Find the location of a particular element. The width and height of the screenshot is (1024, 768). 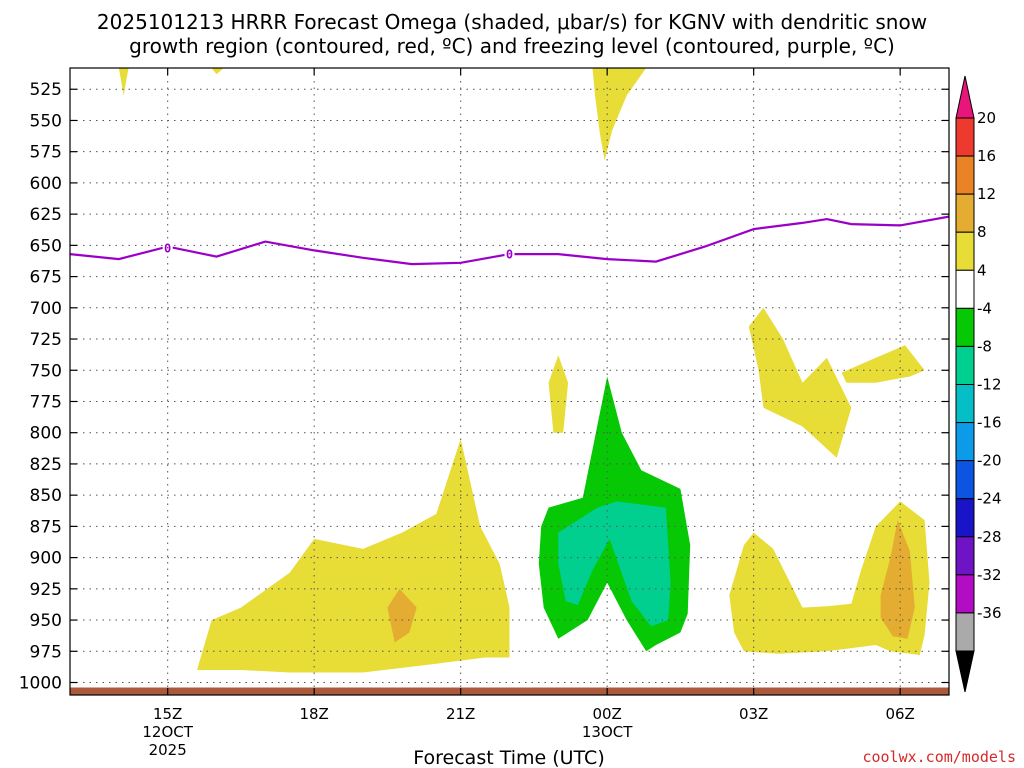

colorbar-top-arrow is located at coordinates (965, 97).